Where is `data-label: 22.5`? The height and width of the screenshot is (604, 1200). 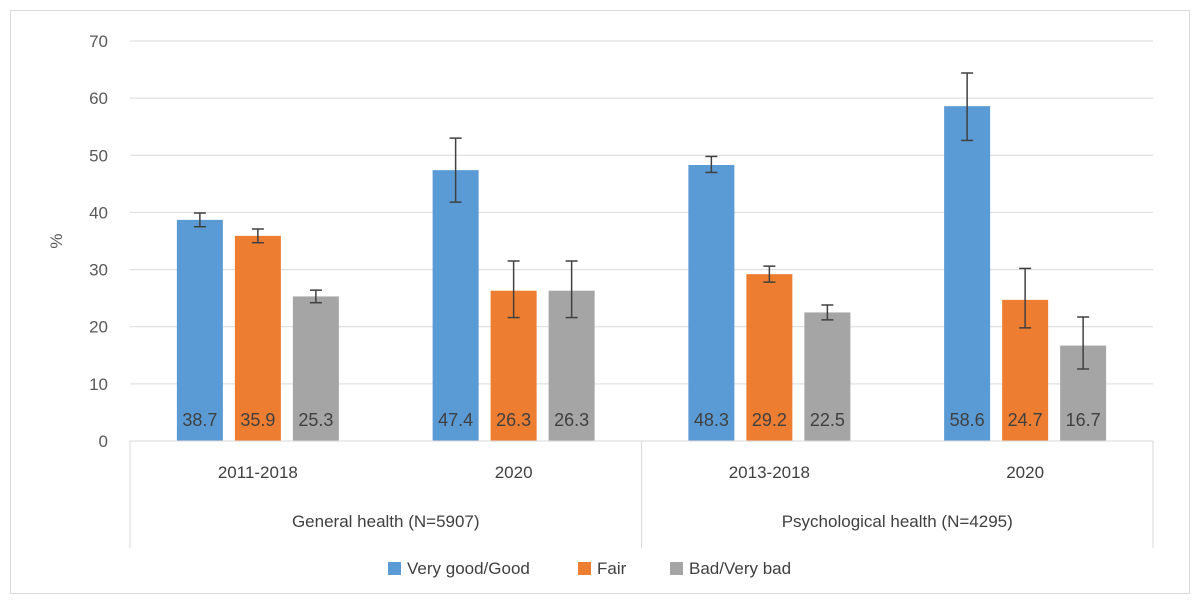 data-label: 22.5 is located at coordinates (827, 420).